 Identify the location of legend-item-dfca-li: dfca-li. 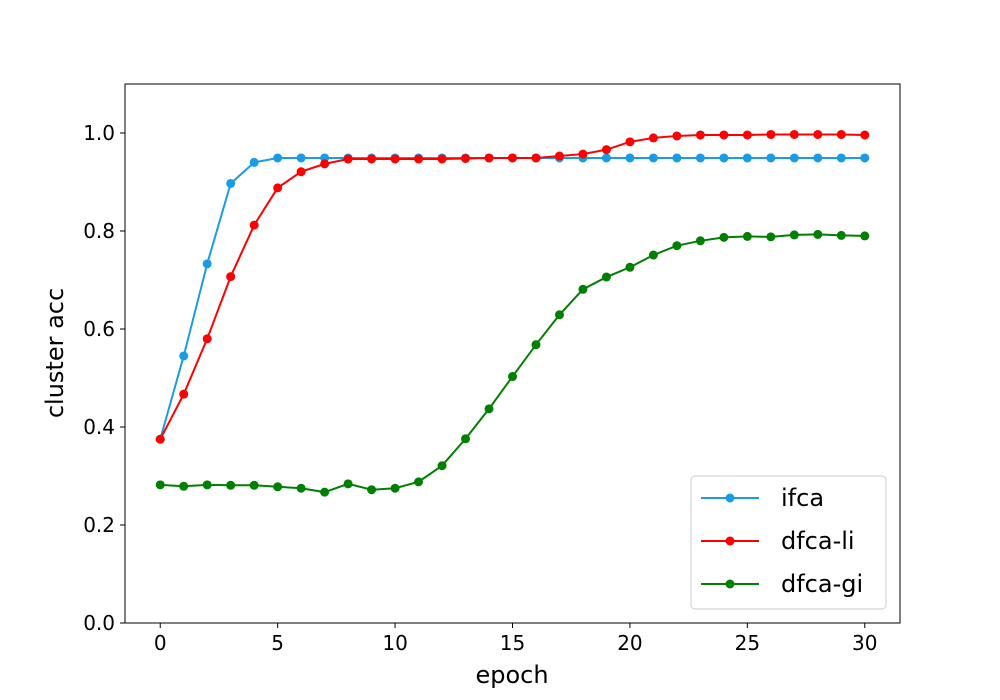
(778, 541).